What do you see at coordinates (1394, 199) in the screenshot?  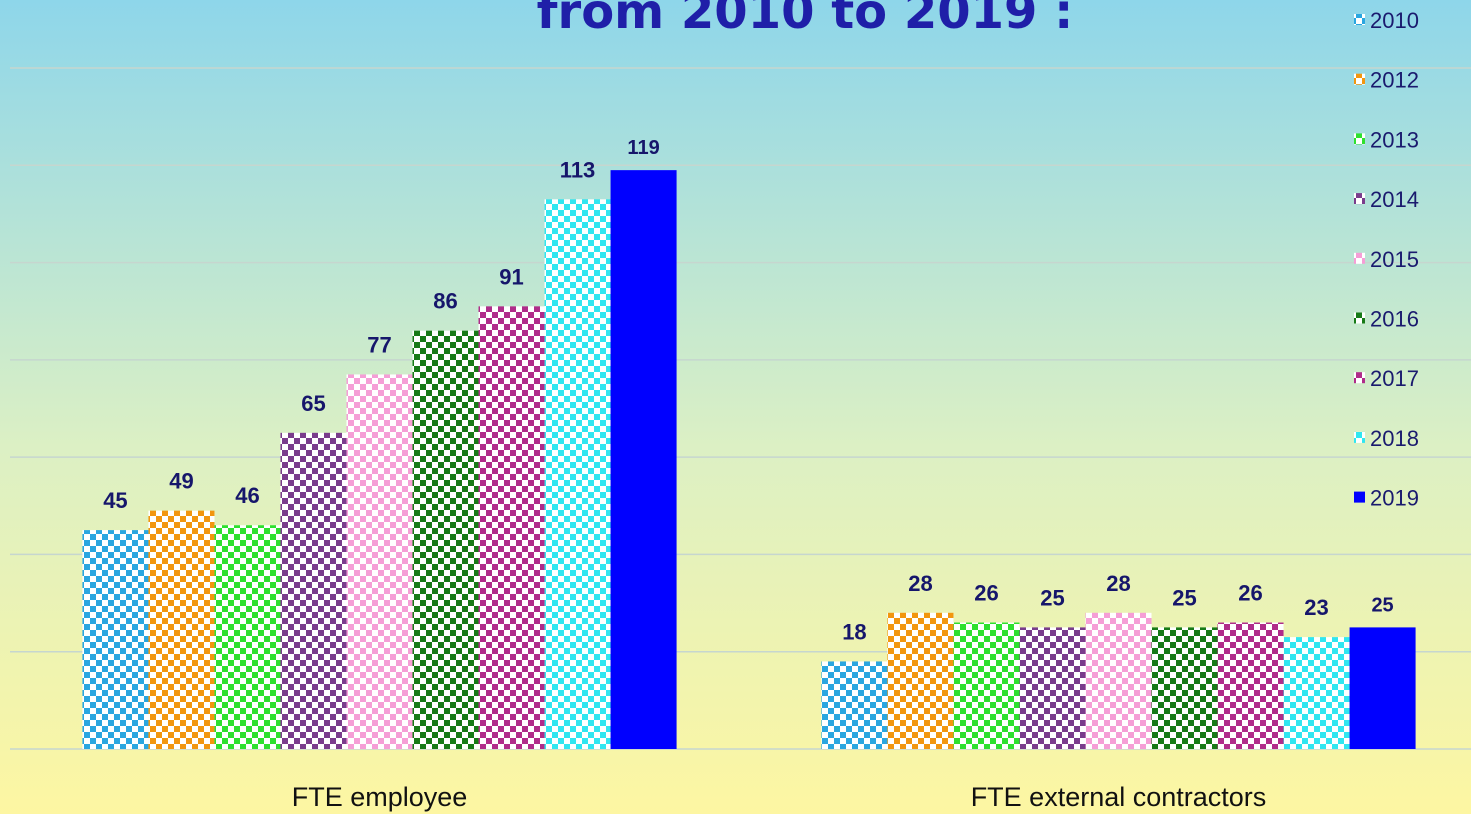 I see `legend-label: 2014` at bounding box center [1394, 199].